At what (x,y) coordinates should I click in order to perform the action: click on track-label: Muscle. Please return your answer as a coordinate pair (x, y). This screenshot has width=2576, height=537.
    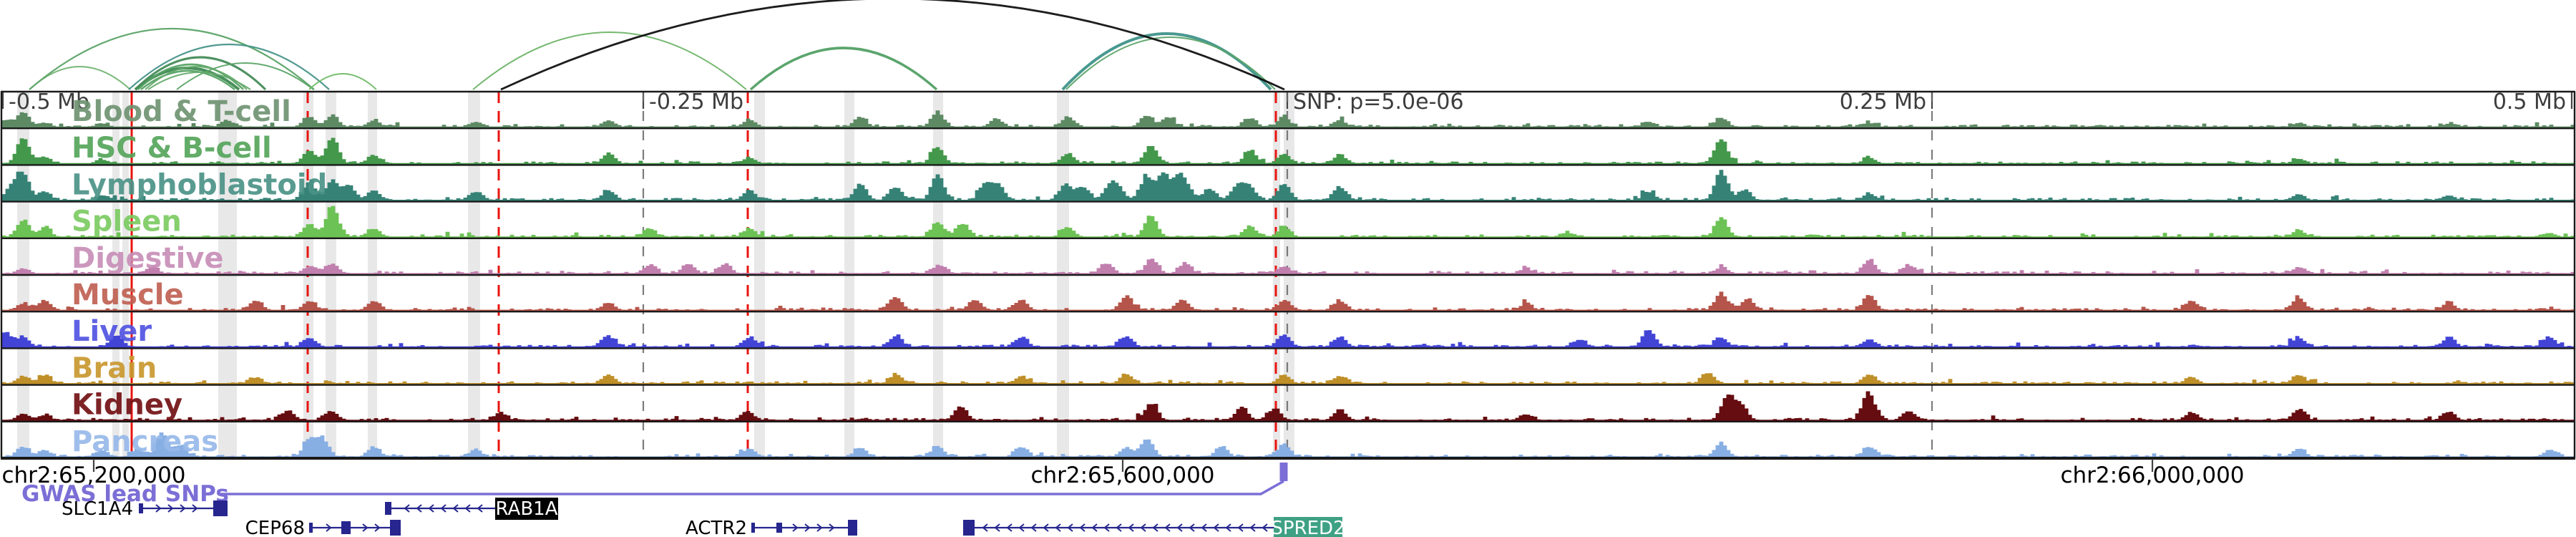
    Looking at the image, I should click on (128, 295).